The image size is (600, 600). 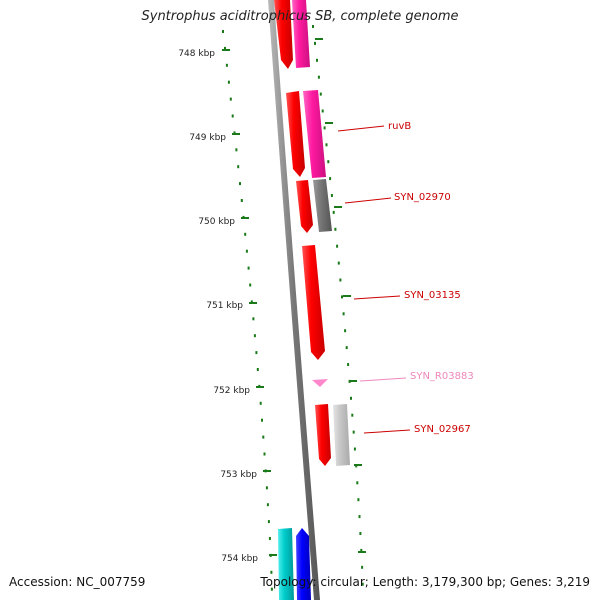 What do you see at coordinates (422, 197) in the screenshot?
I see `gene-label-text: SYN_02970` at bounding box center [422, 197].